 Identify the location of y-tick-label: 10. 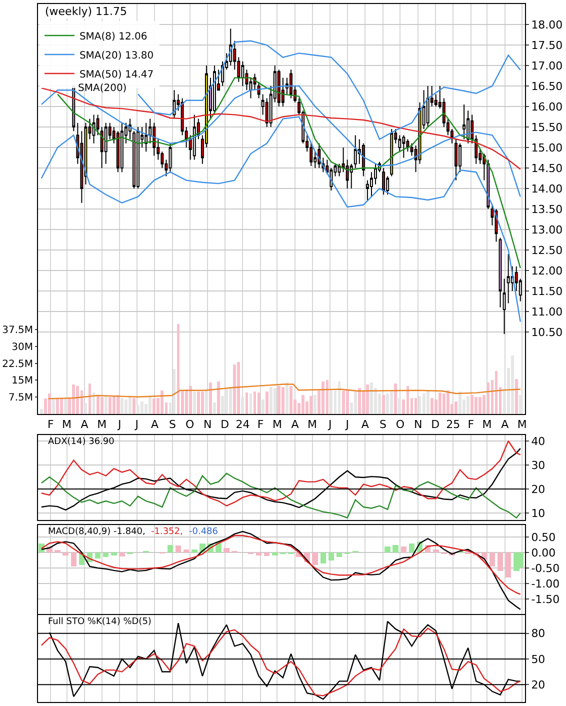
(538, 513).